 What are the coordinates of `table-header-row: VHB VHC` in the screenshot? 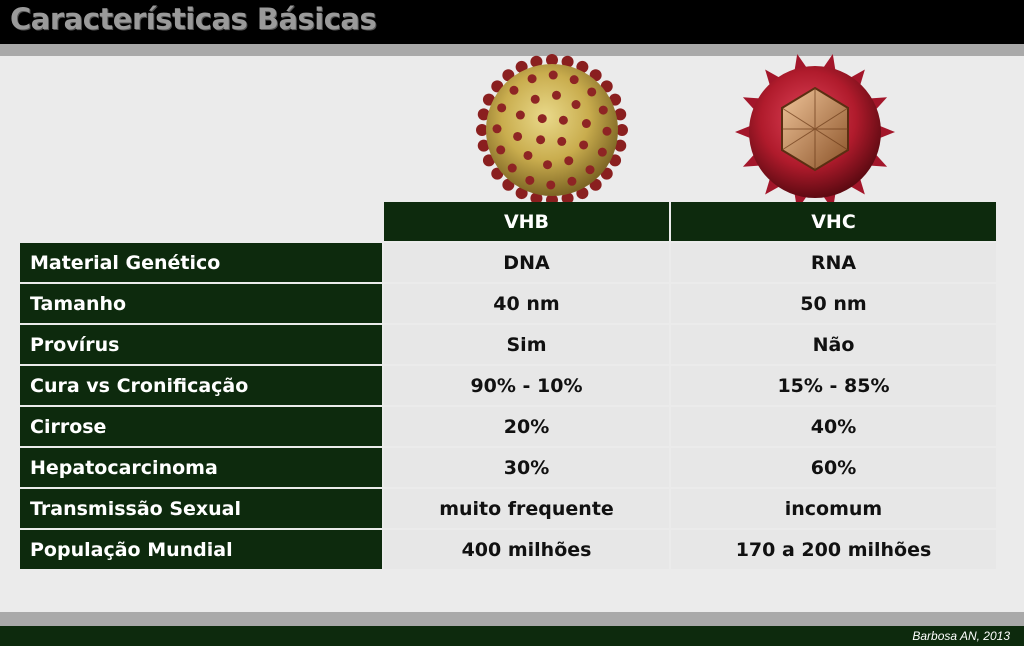 It's located at (508, 221).